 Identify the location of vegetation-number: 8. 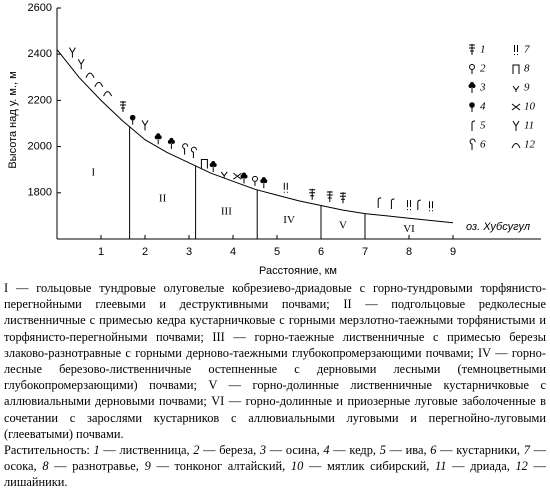
(45, 466).